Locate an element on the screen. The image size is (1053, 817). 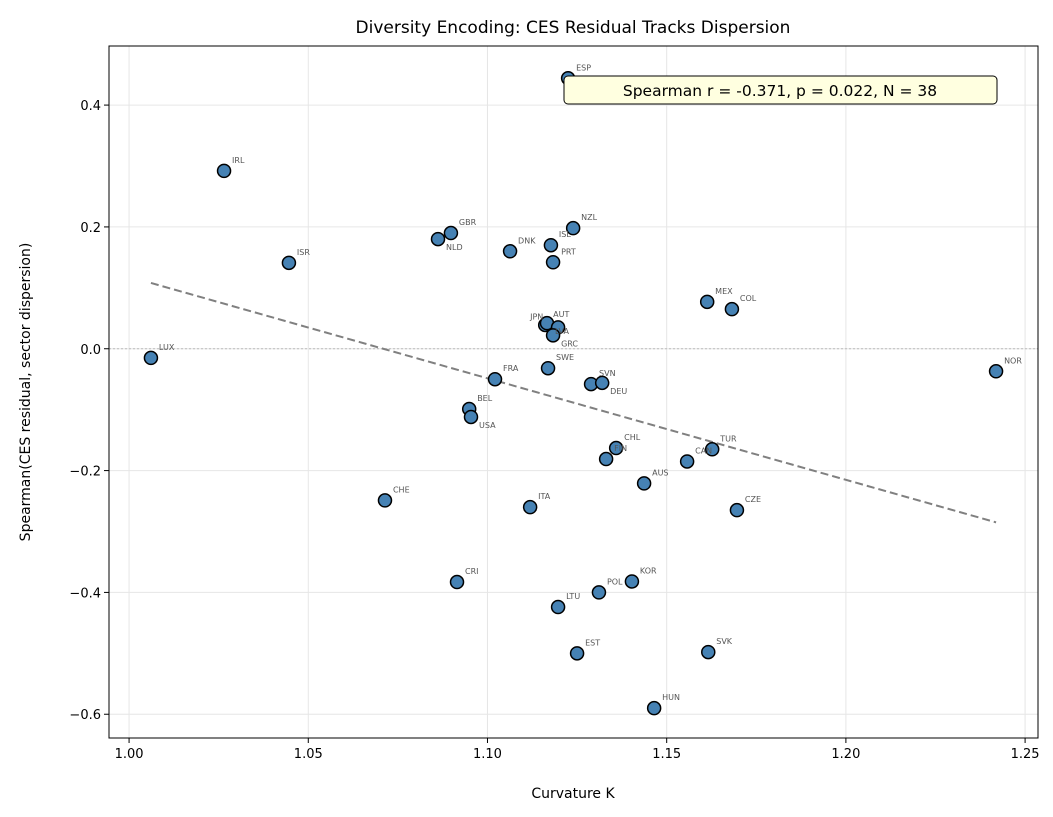
y-tick-label: 0.0 is located at coordinates (90, 350).